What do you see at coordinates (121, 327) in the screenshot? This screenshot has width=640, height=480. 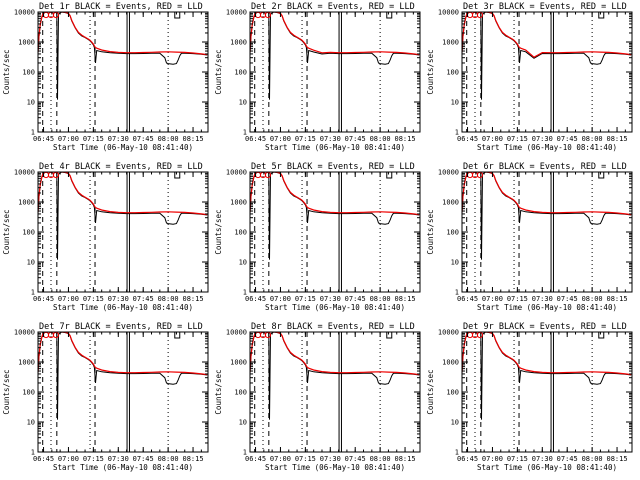 I see `panel-title: Det 7r BLACK = Events, RED = LLD` at bounding box center [121, 327].